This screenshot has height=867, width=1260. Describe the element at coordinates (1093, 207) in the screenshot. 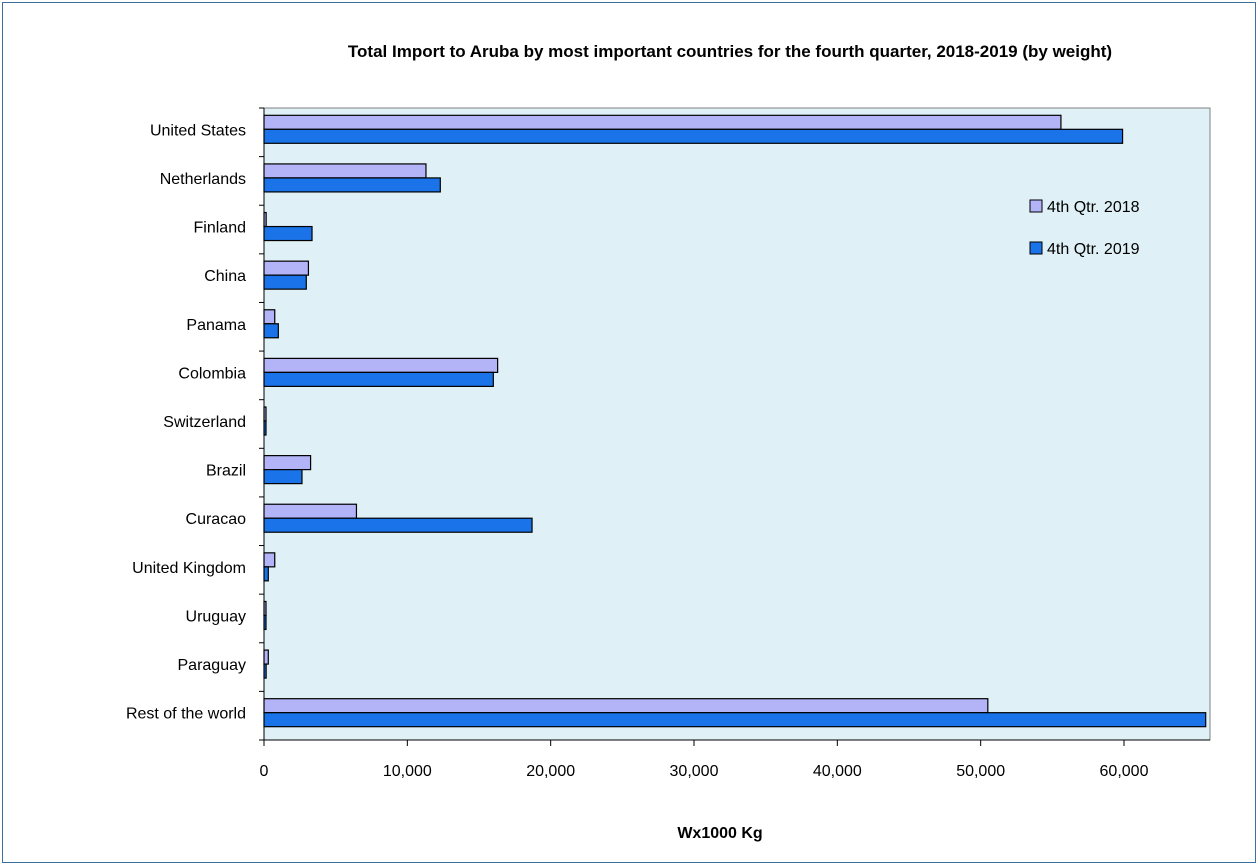

I see `legend-label: 4th Qtr. 2018` at that location.